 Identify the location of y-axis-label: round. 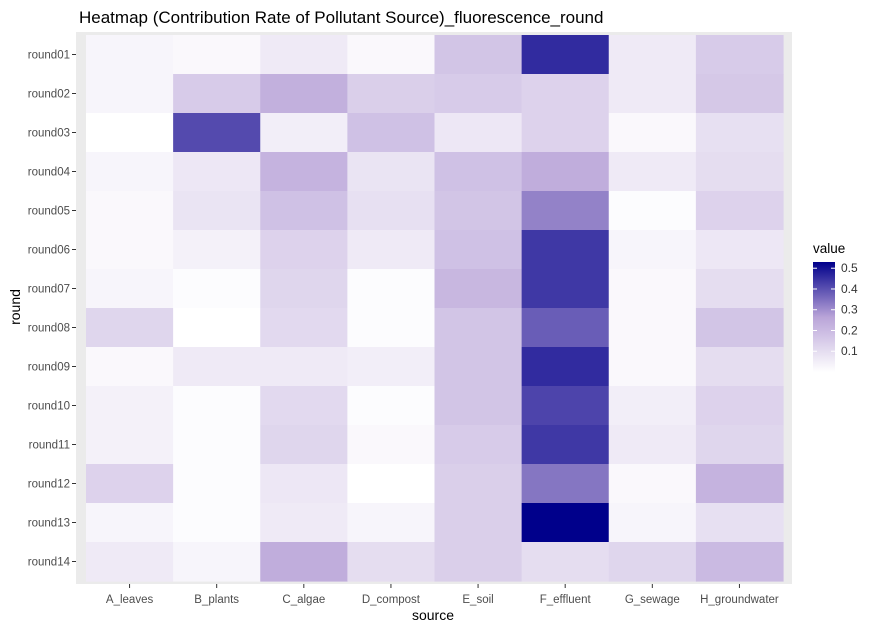
(15, 307).